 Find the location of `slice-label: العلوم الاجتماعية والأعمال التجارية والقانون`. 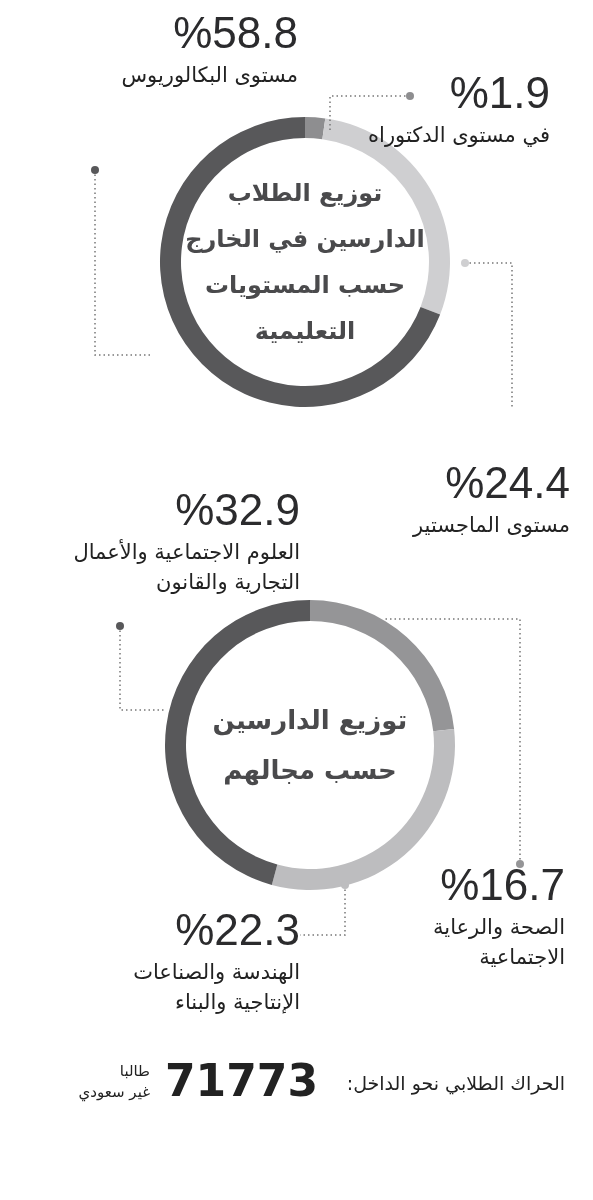

slice-label: العلوم الاجتماعية والأعمال التجارية والقانون is located at coordinates (186, 566).